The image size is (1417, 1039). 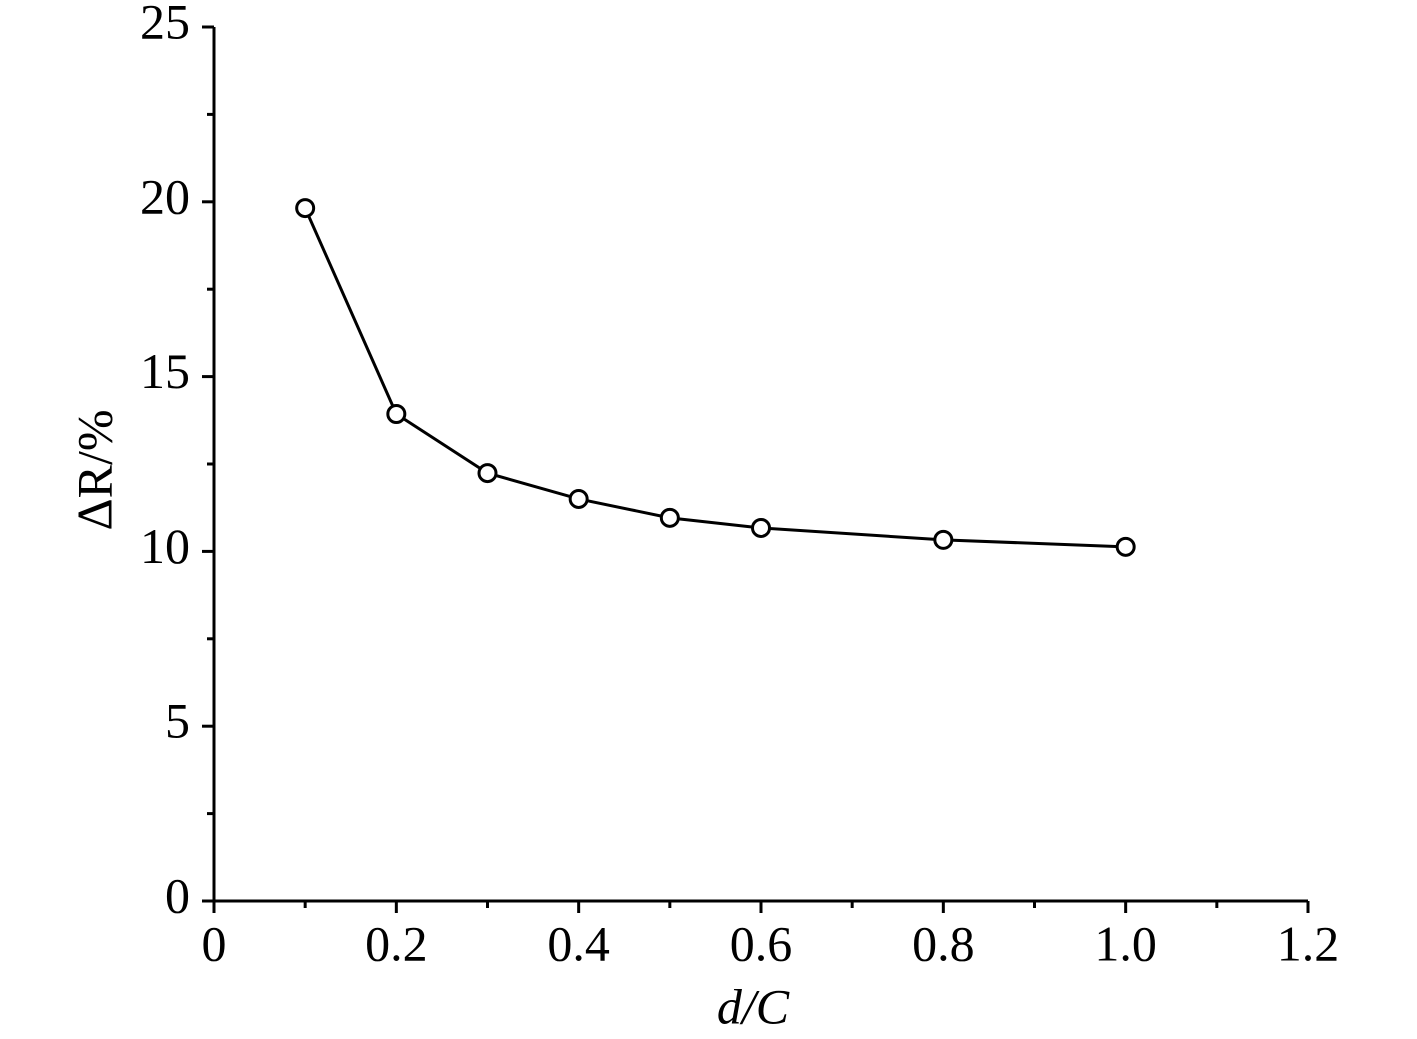 I want to click on x-tick-label: 1.0, so click(x=1125, y=943).